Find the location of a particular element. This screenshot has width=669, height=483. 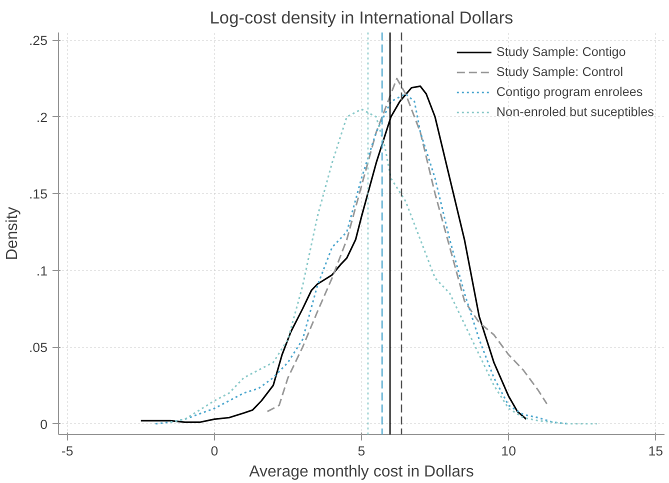

x-tick-label: -5 is located at coordinates (67, 451).